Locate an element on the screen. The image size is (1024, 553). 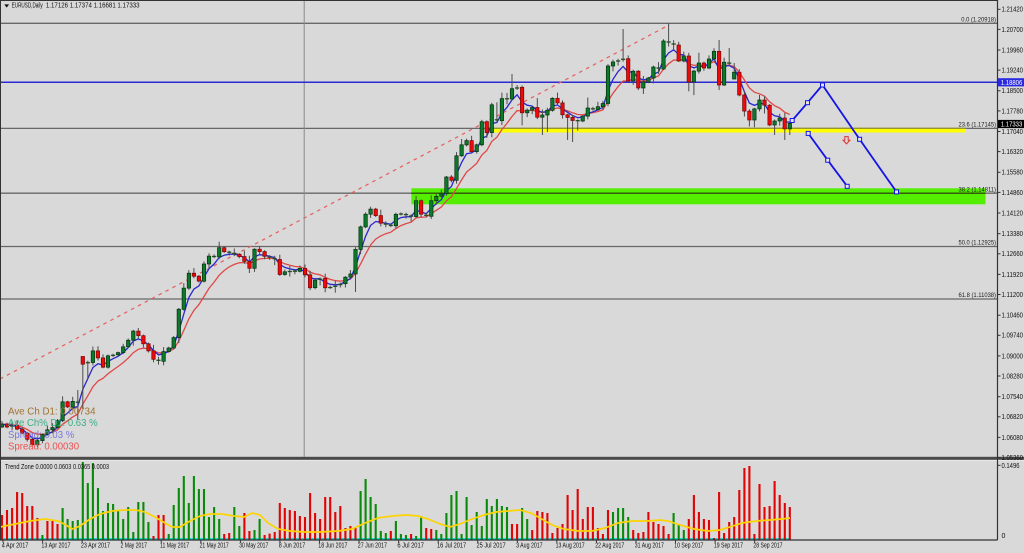
svg-text: 18 Jun 2017 is located at coordinates (332, 545).